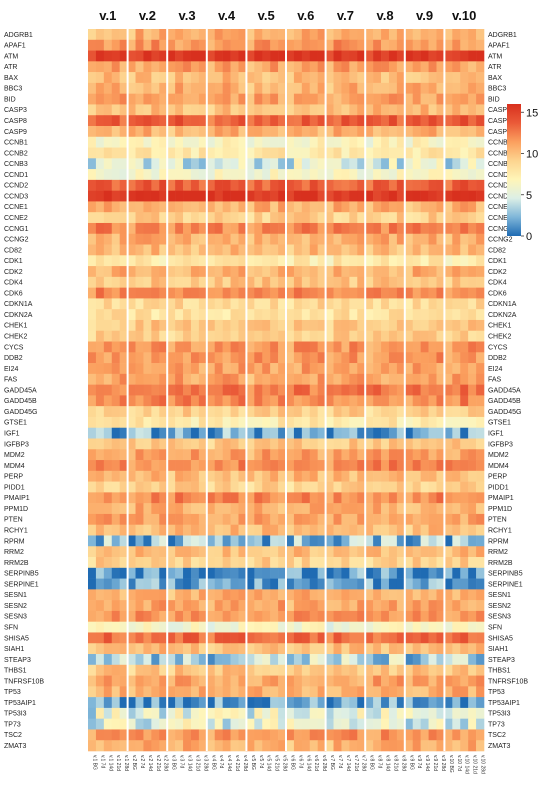 The image size is (550, 793). What do you see at coordinates (15, 617) in the screenshot?
I see `gene-label-left: SESN3` at bounding box center [15, 617].